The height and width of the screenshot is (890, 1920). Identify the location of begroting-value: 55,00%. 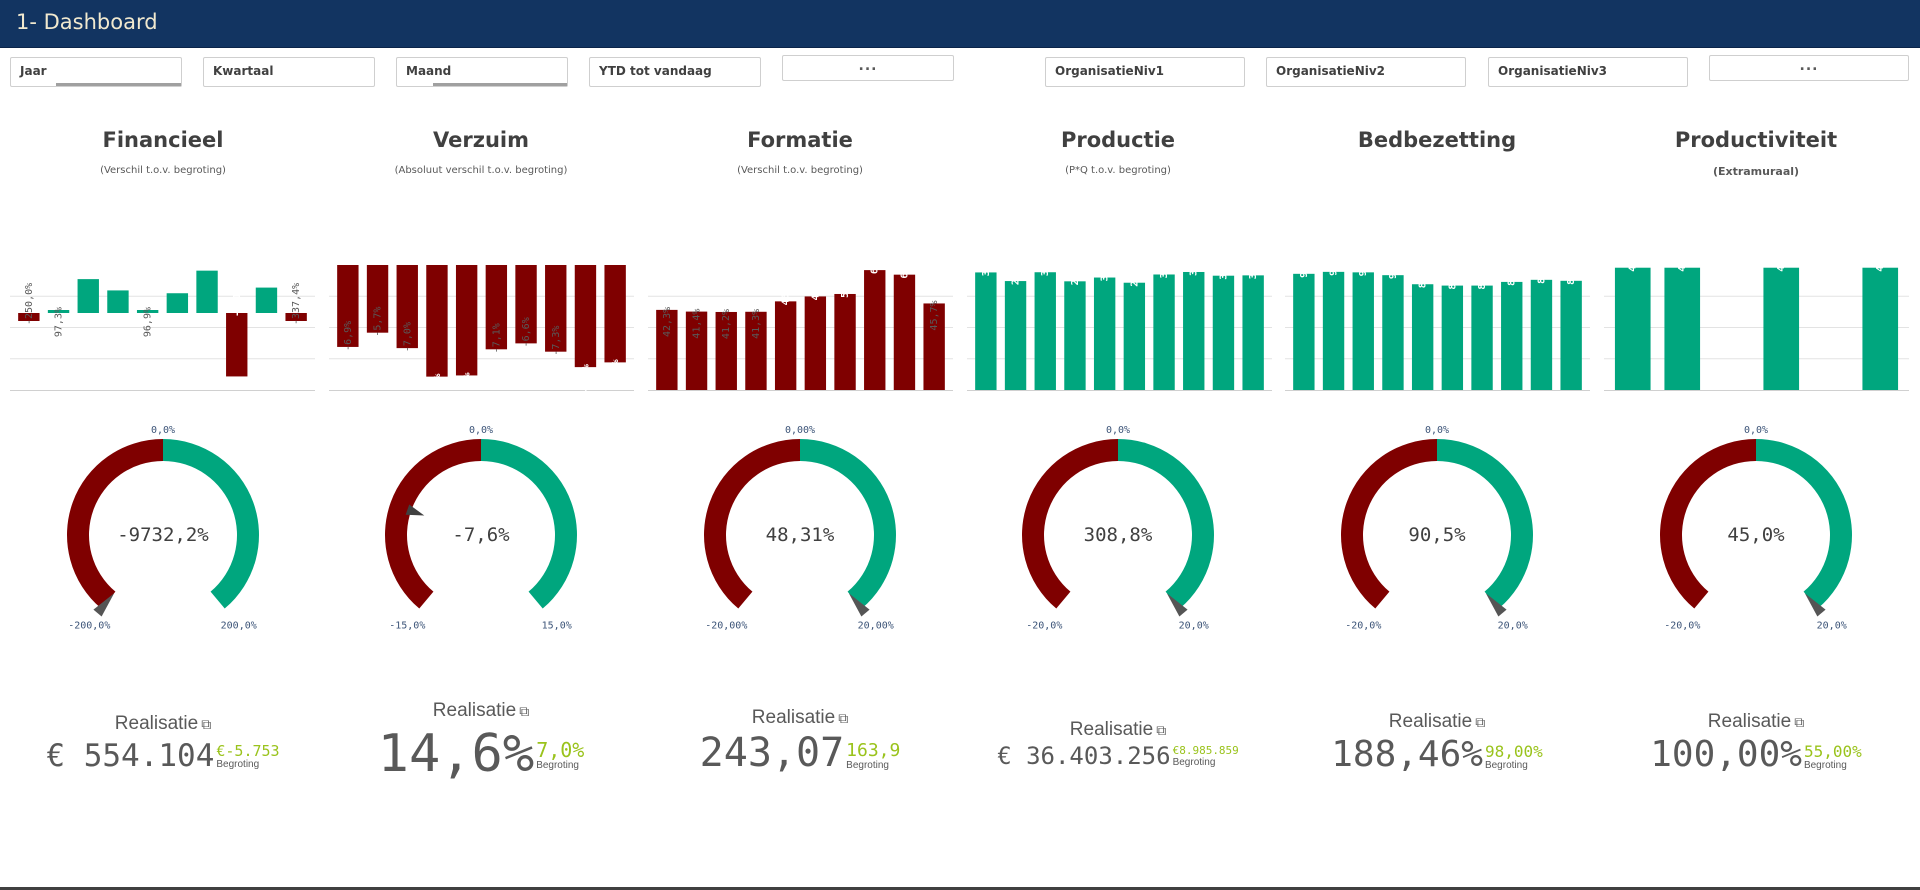
(1832, 751).